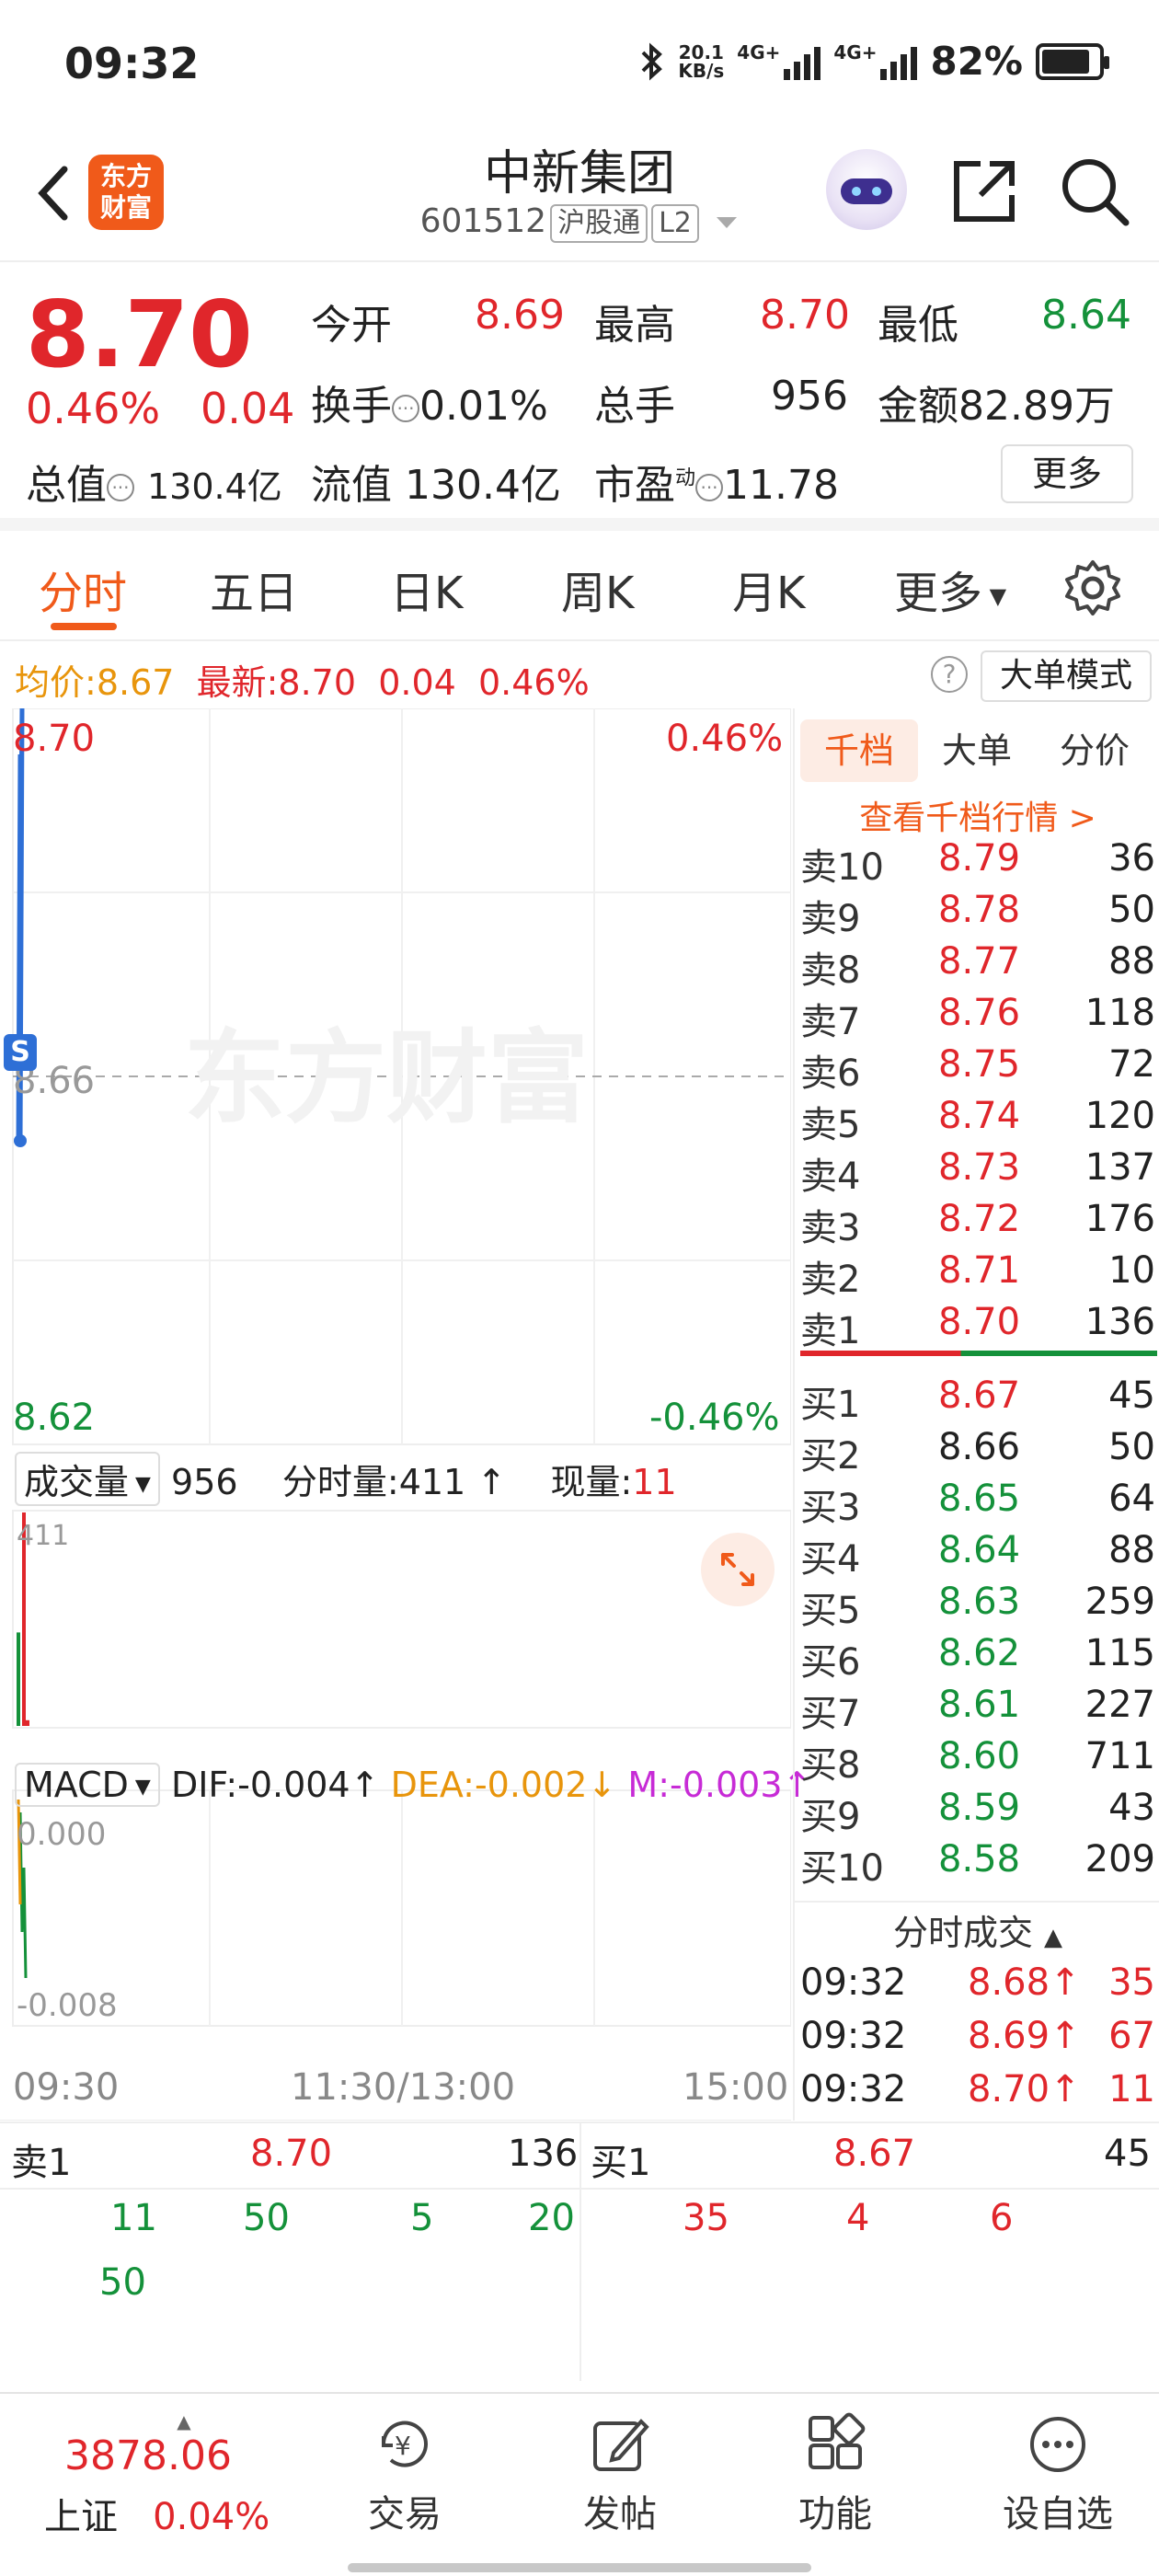  I want to click on buy-queue-item: 35, so click(706, 2218).